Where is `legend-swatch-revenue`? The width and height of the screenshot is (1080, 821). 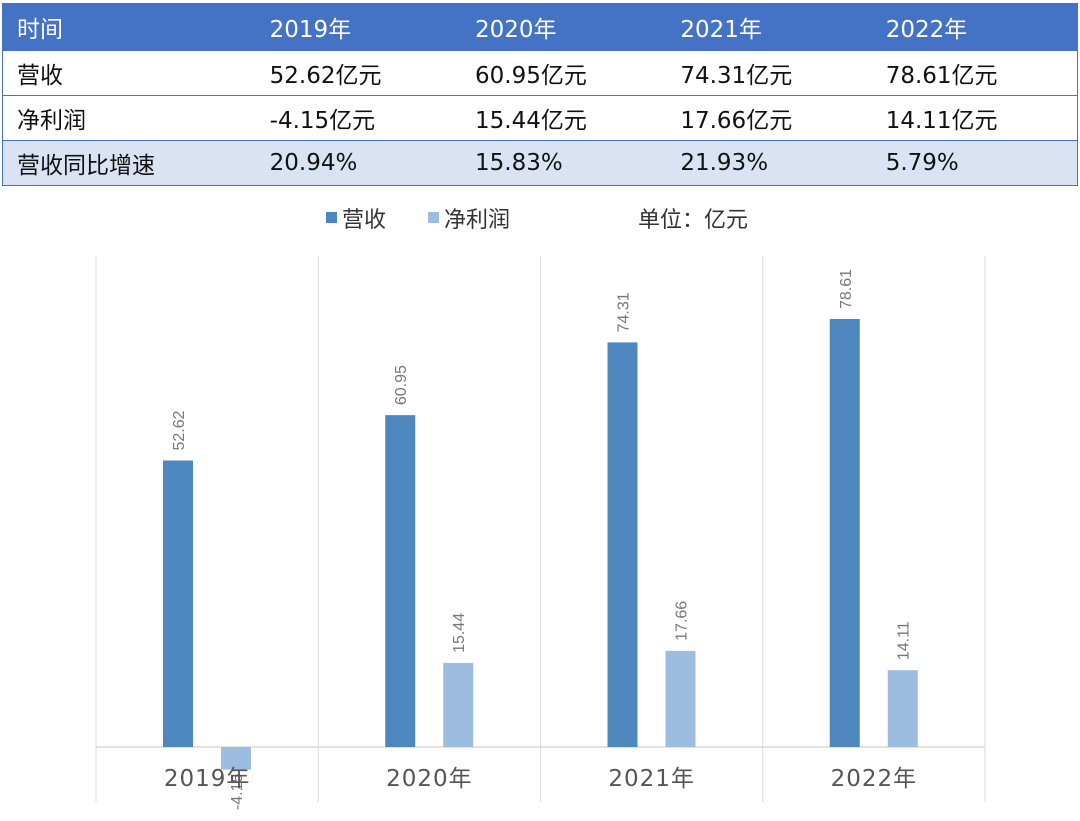
legend-swatch-revenue is located at coordinates (331, 217).